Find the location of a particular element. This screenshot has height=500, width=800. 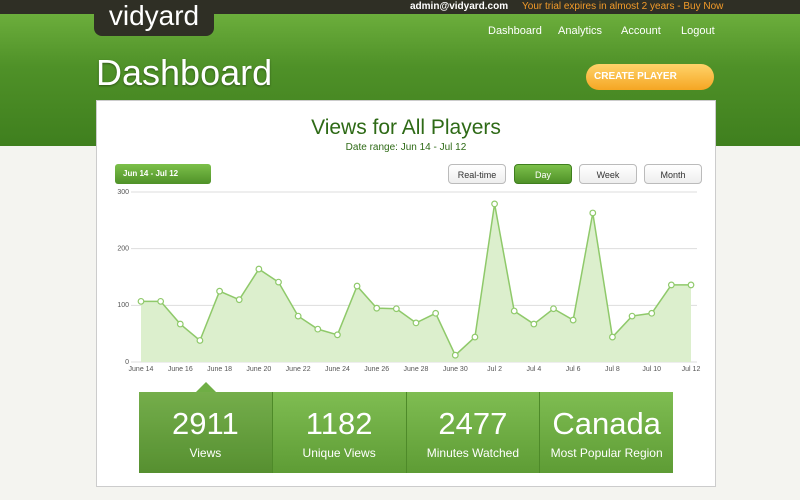

x-tick-label: June 28 is located at coordinates (416, 369).